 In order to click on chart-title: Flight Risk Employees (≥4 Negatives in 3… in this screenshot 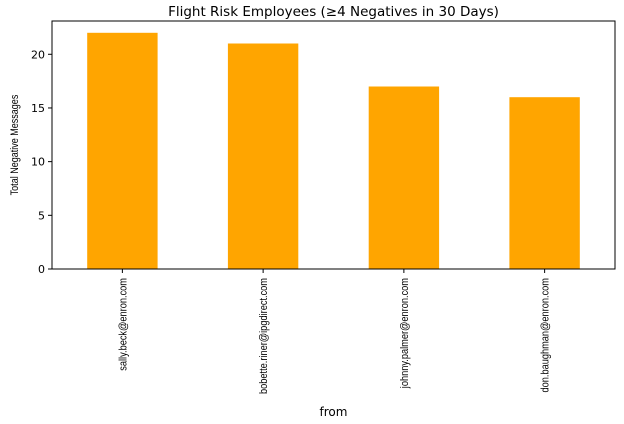, I will do `click(333, 12)`.